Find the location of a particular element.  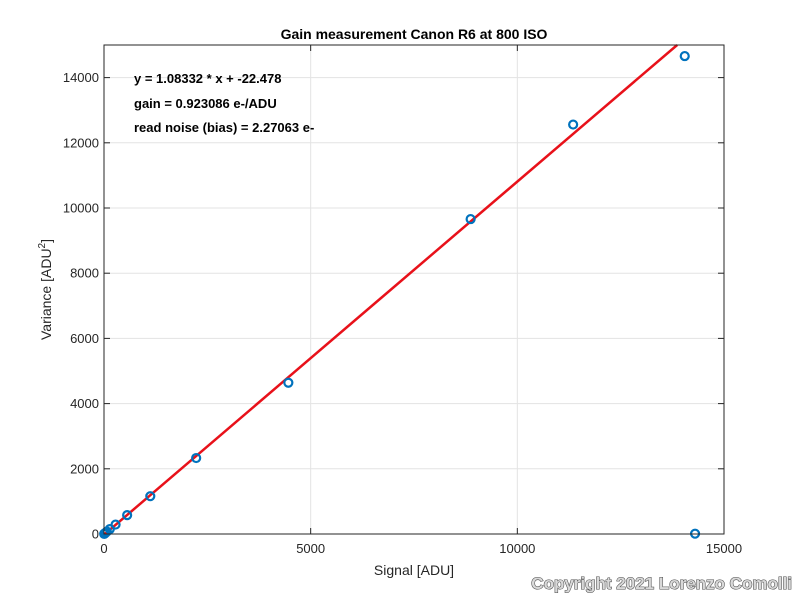

y-tick-label: 2000 is located at coordinates (84, 468).